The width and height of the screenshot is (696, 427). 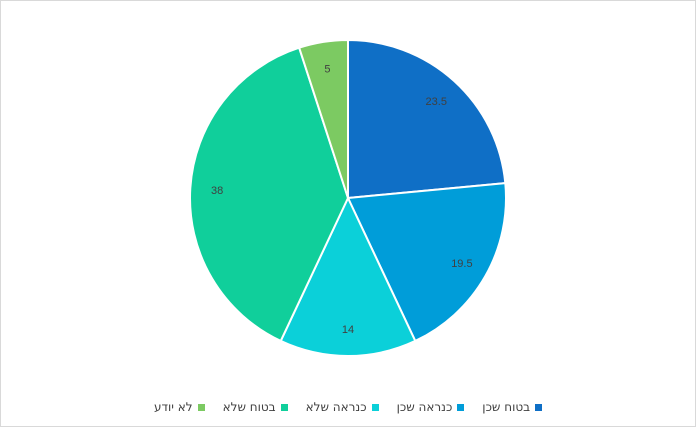 I want to click on data-label-3: 14, so click(x=348, y=330).